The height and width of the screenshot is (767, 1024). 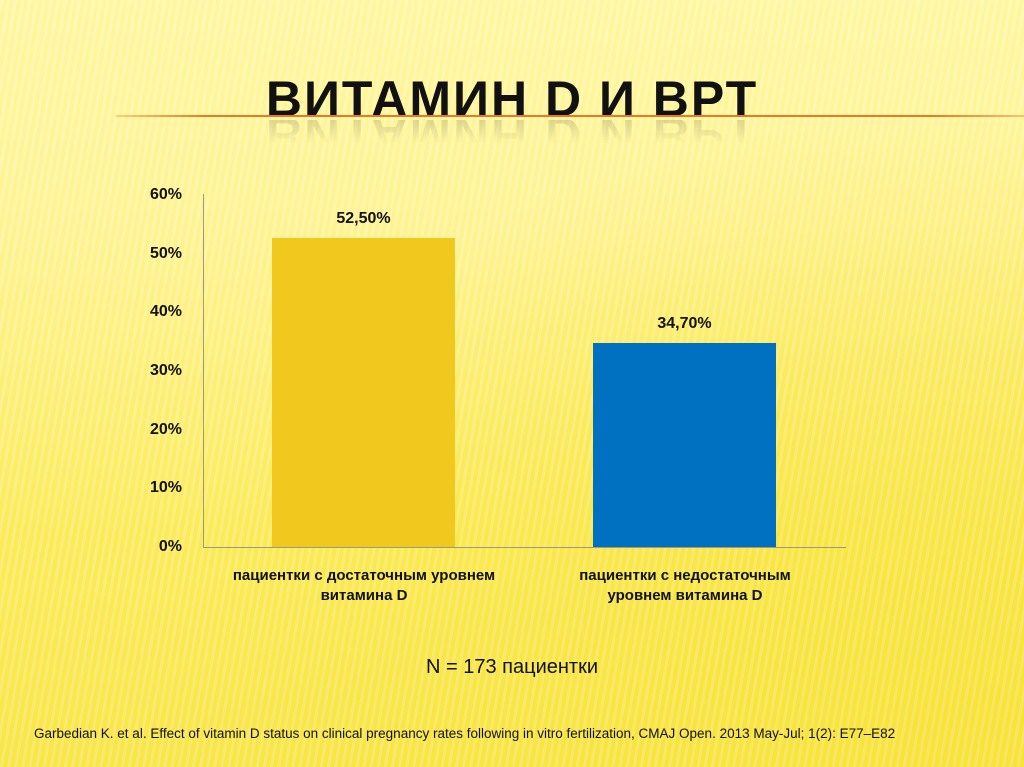 I want to click on y-tick-40: 40%, so click(x=165, y=311).